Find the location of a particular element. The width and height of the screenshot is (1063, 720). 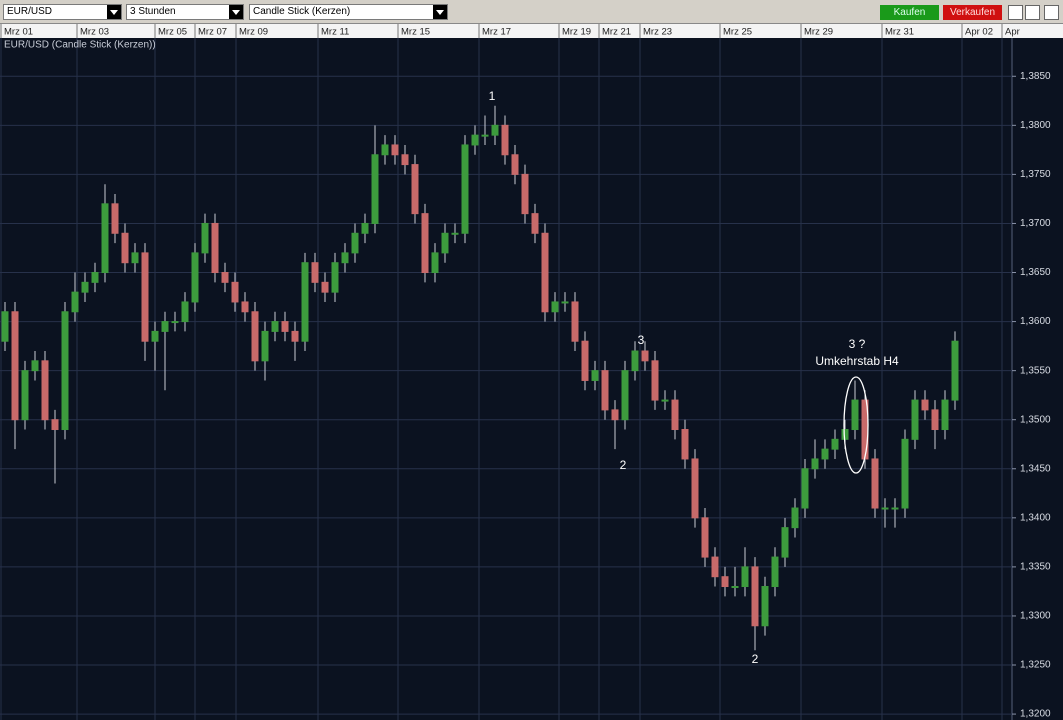

symbol-select: EUR/USD is located at coordinates (62, 12).